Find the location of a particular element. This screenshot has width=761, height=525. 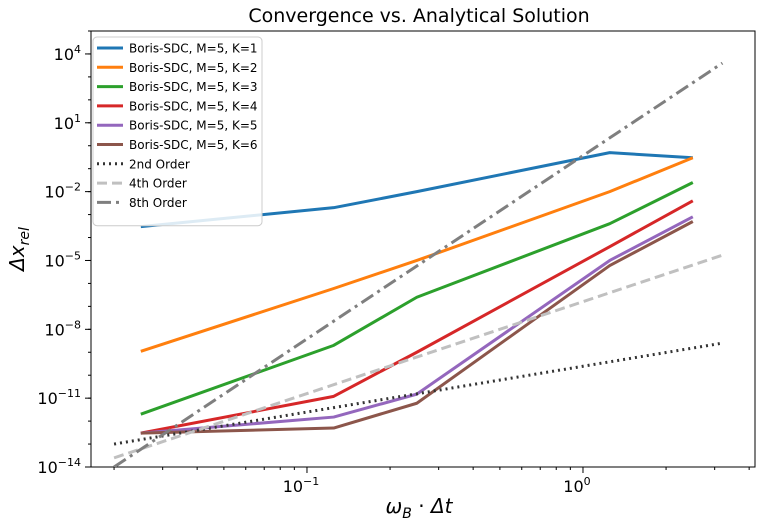

legend-label-boris-sdc-m-5-k-6: Boris-SDC, M=5, K=6 is located at coordinates (193, 145).